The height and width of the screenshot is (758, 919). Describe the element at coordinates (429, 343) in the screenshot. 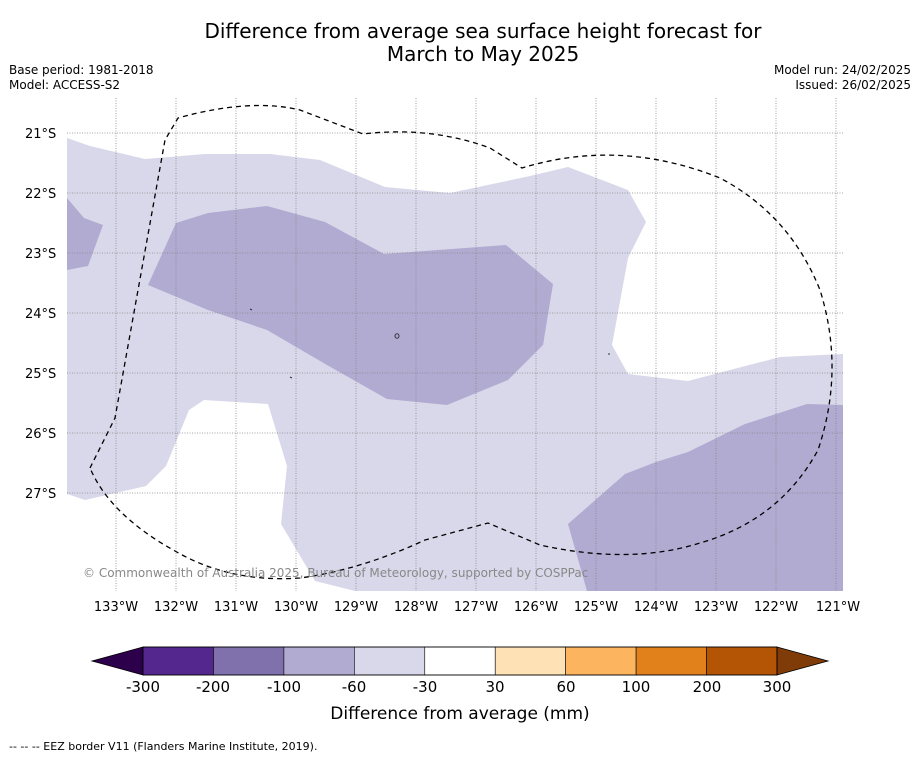

I see `islands` at that location.